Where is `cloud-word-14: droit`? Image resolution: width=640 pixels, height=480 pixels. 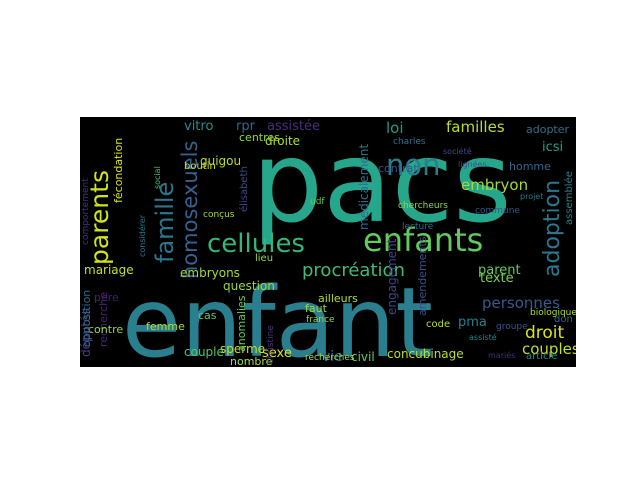 cloud-word-14: droit is located at coordinates (545, 333).